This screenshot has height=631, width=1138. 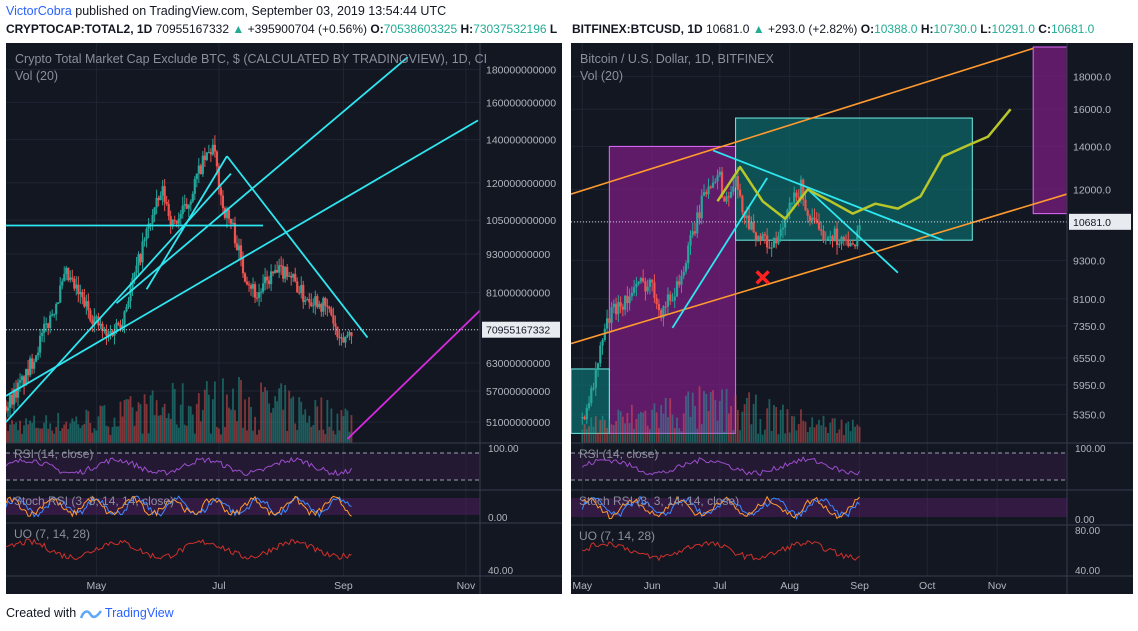 I want to click on indicator-label: RSI (14, close), so click(x=618, y=454).